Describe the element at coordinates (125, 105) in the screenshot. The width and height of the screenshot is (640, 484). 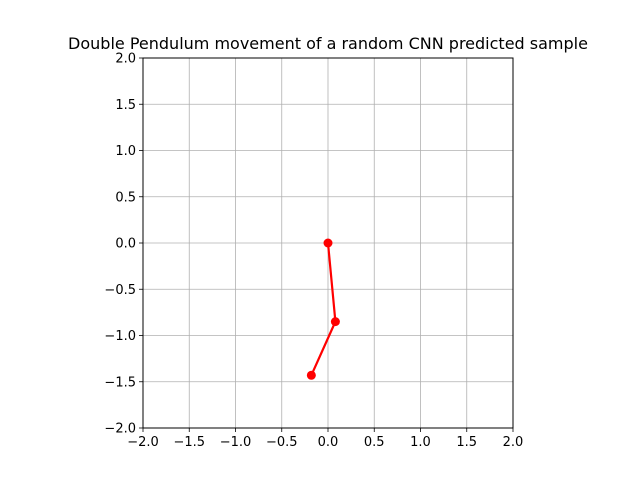
I see `y-tick-label: 1.5` at that location.